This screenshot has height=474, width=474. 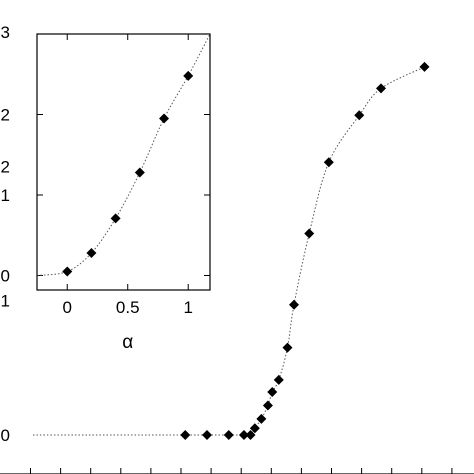 I want to click on main-y-tick-label: 0, so click(x=5, y=435).